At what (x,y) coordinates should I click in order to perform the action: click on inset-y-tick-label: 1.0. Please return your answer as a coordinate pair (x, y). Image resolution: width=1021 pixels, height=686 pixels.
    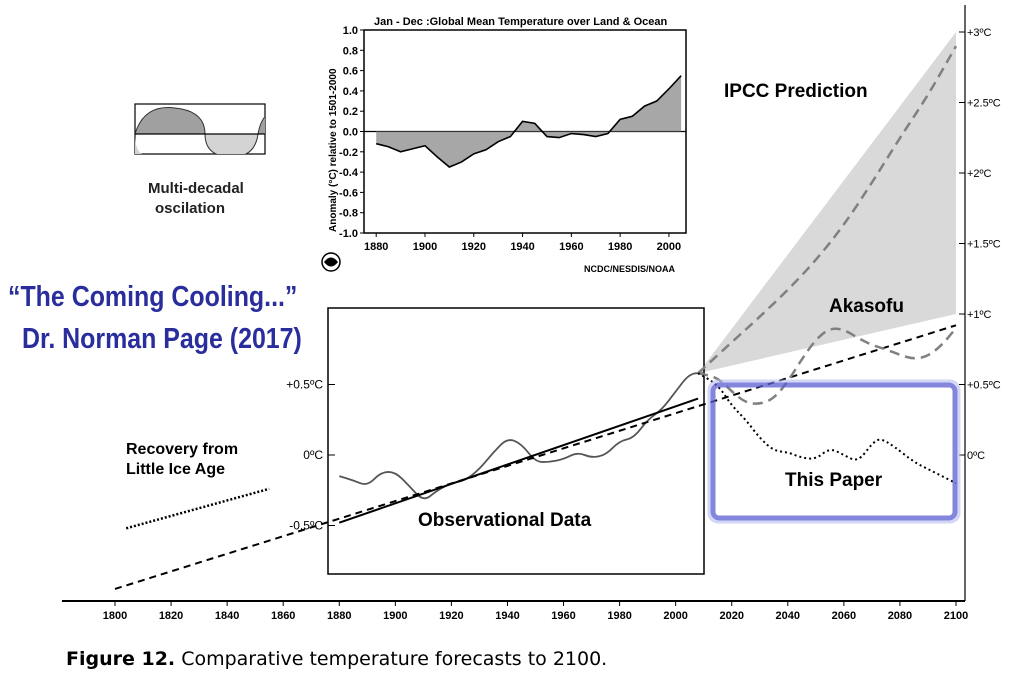
    Looking at the image, I should click on (350, 31).